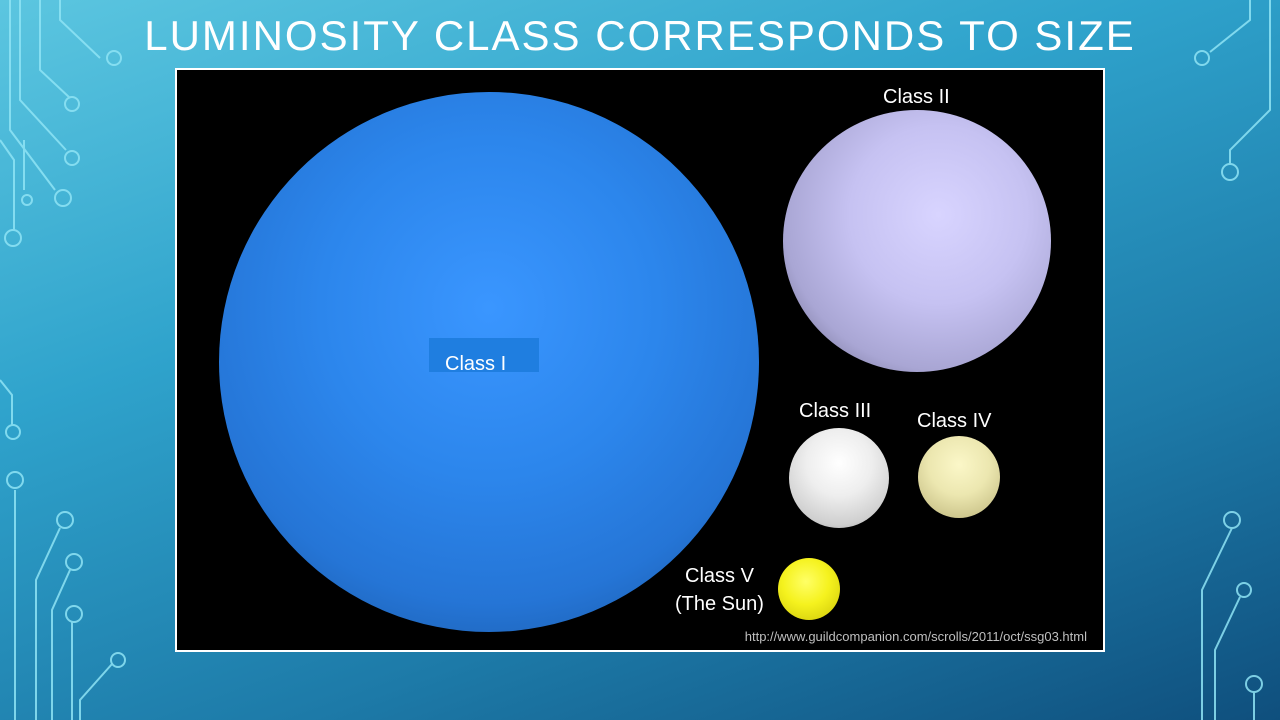 This screenshot has width=1280, height=720. I want to click on class-v-label-line2: (The Sun), so click(719, 604).